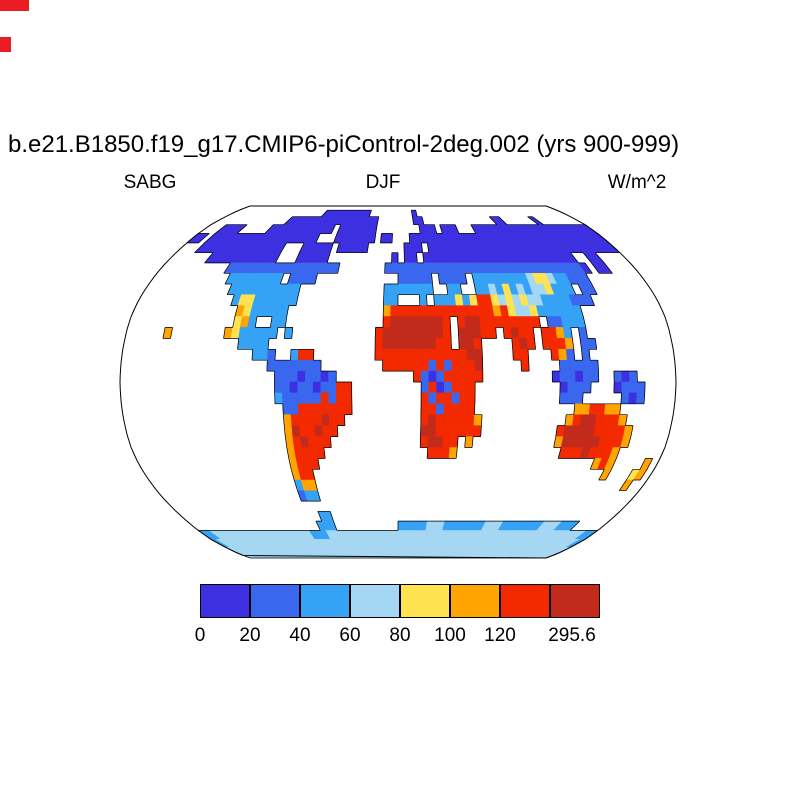 Image resolution: width=800 pixels, height=800 pixels. I want to click on colorbar-tick-label: 100, so click(450, 635).